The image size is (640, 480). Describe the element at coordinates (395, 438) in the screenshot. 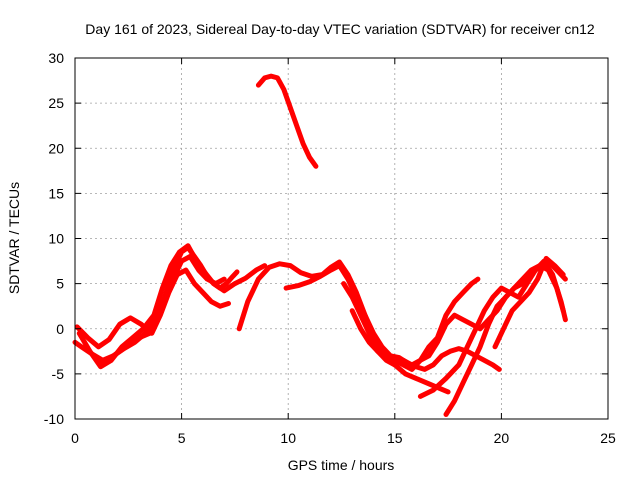

I see `x-tick-label: 15` at that location.